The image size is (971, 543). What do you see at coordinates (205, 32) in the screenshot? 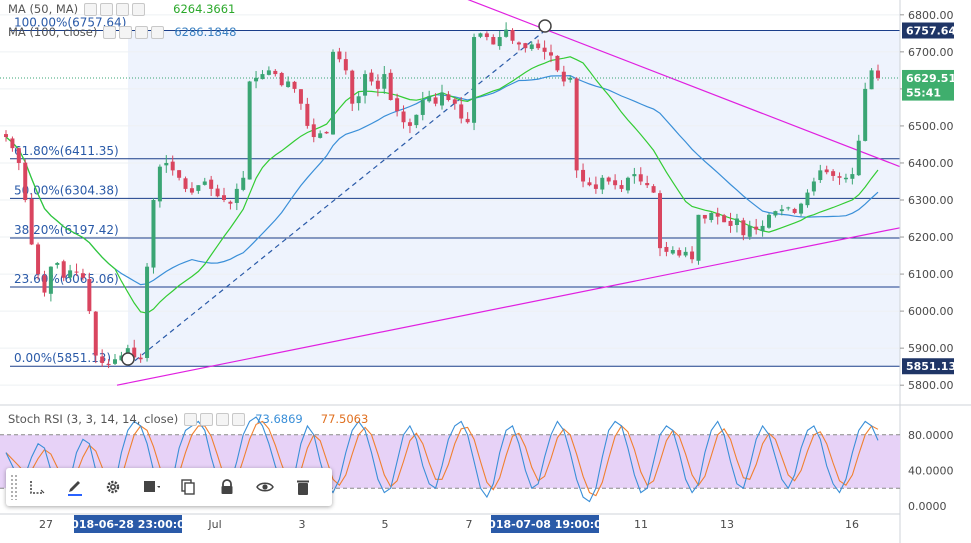
I see `ma100-value: 6286.1848` at bounding box center [205, 32].